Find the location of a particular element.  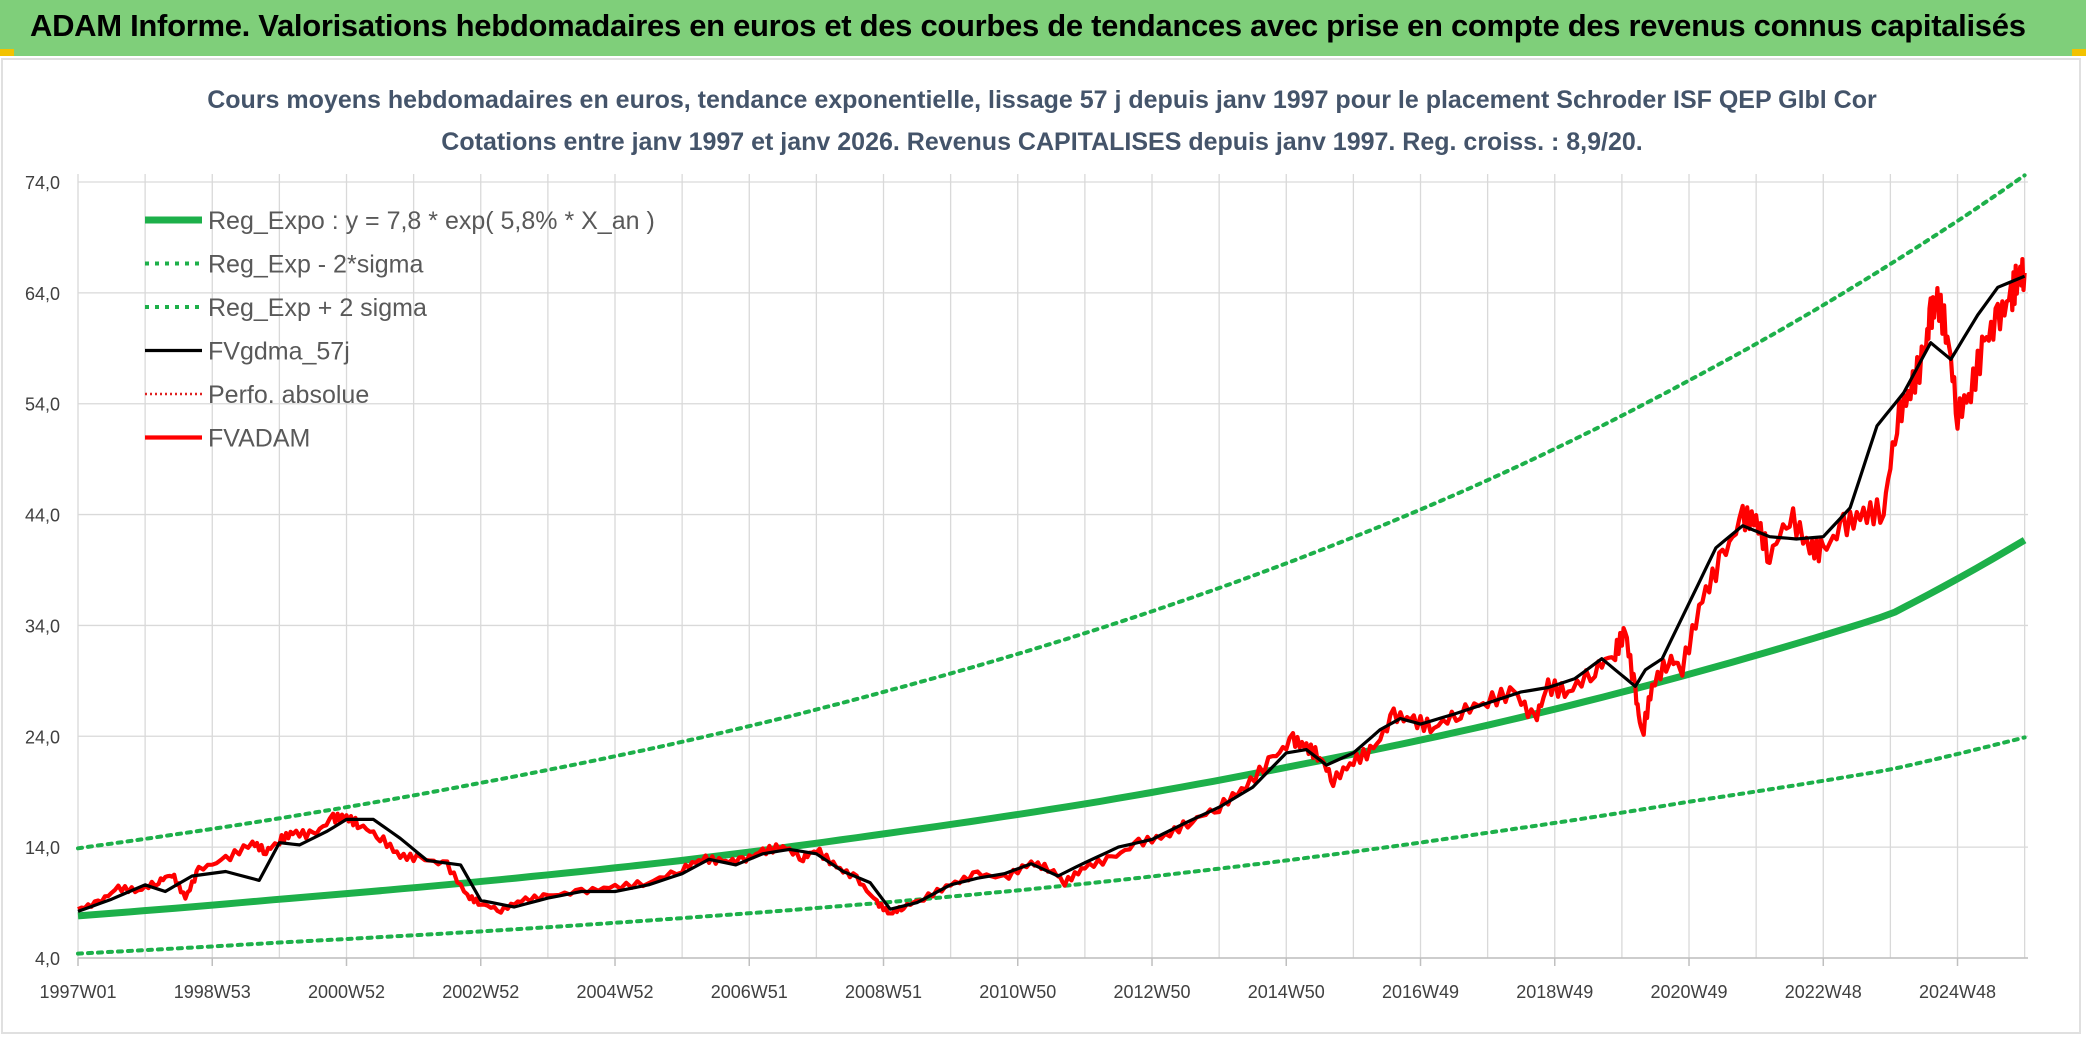

banner-corner-right is located at coordinates (2079, 52).